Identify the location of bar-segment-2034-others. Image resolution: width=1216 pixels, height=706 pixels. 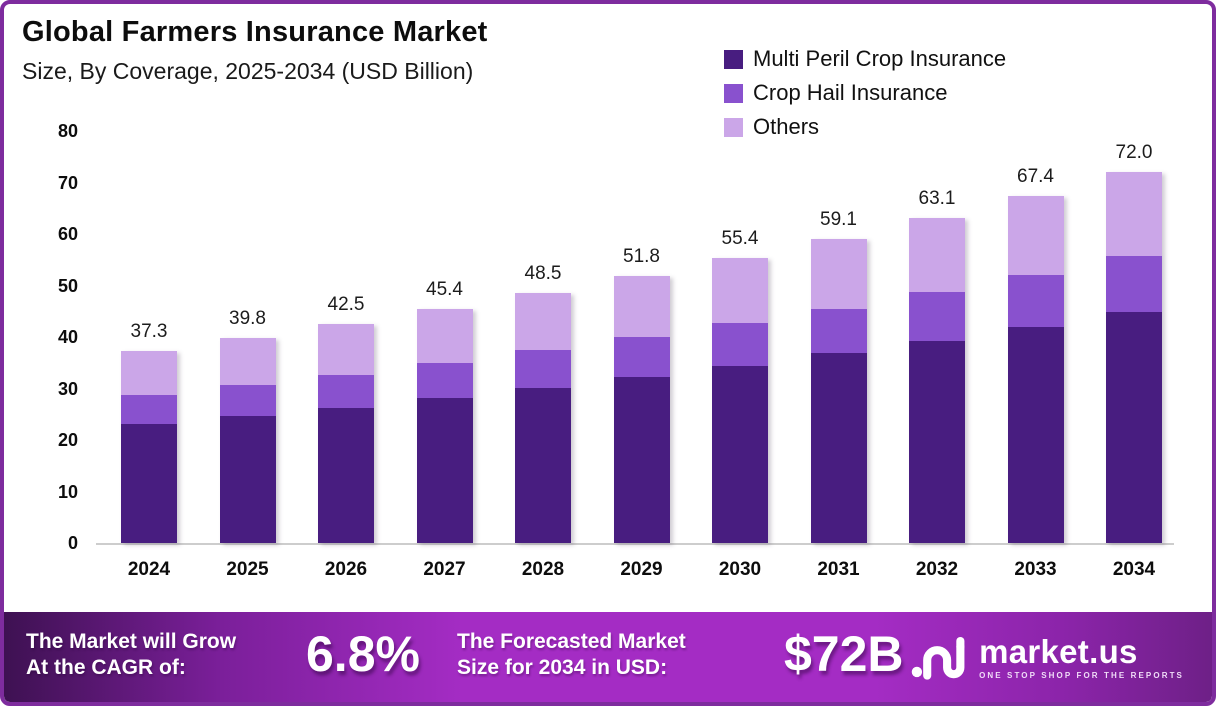
(1134, 214).